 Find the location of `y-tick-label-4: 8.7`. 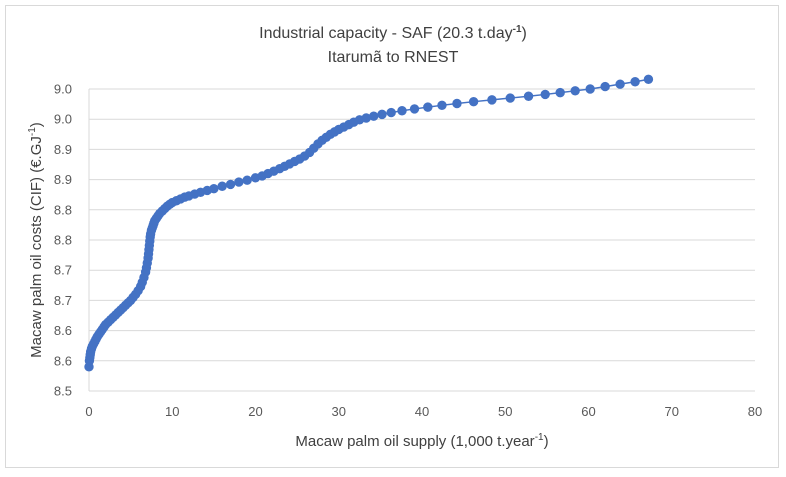

y-tick-label-4: 8.7 is located at coordinates (63, 270).